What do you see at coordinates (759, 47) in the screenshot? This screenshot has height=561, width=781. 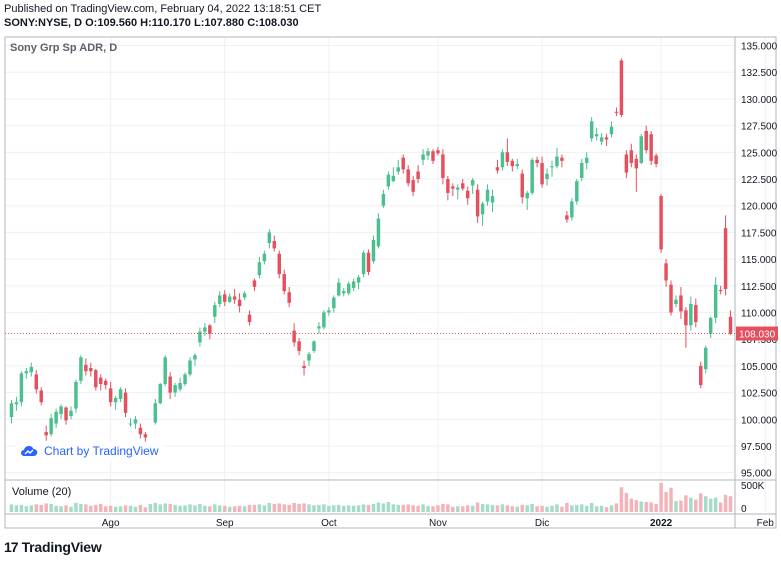 I see `price-tick-label: 135.000` at bounding box center [759, 47].